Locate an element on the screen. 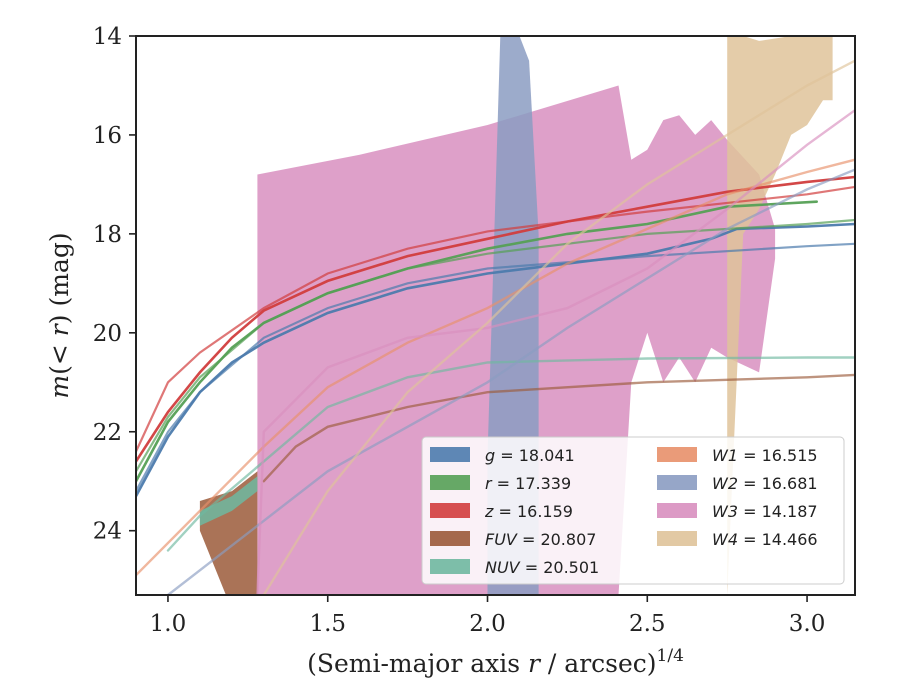 The width and height of the screenshot is (900, 700). legend-label-r: r = 17.339 is located at coordinates (528, 483).